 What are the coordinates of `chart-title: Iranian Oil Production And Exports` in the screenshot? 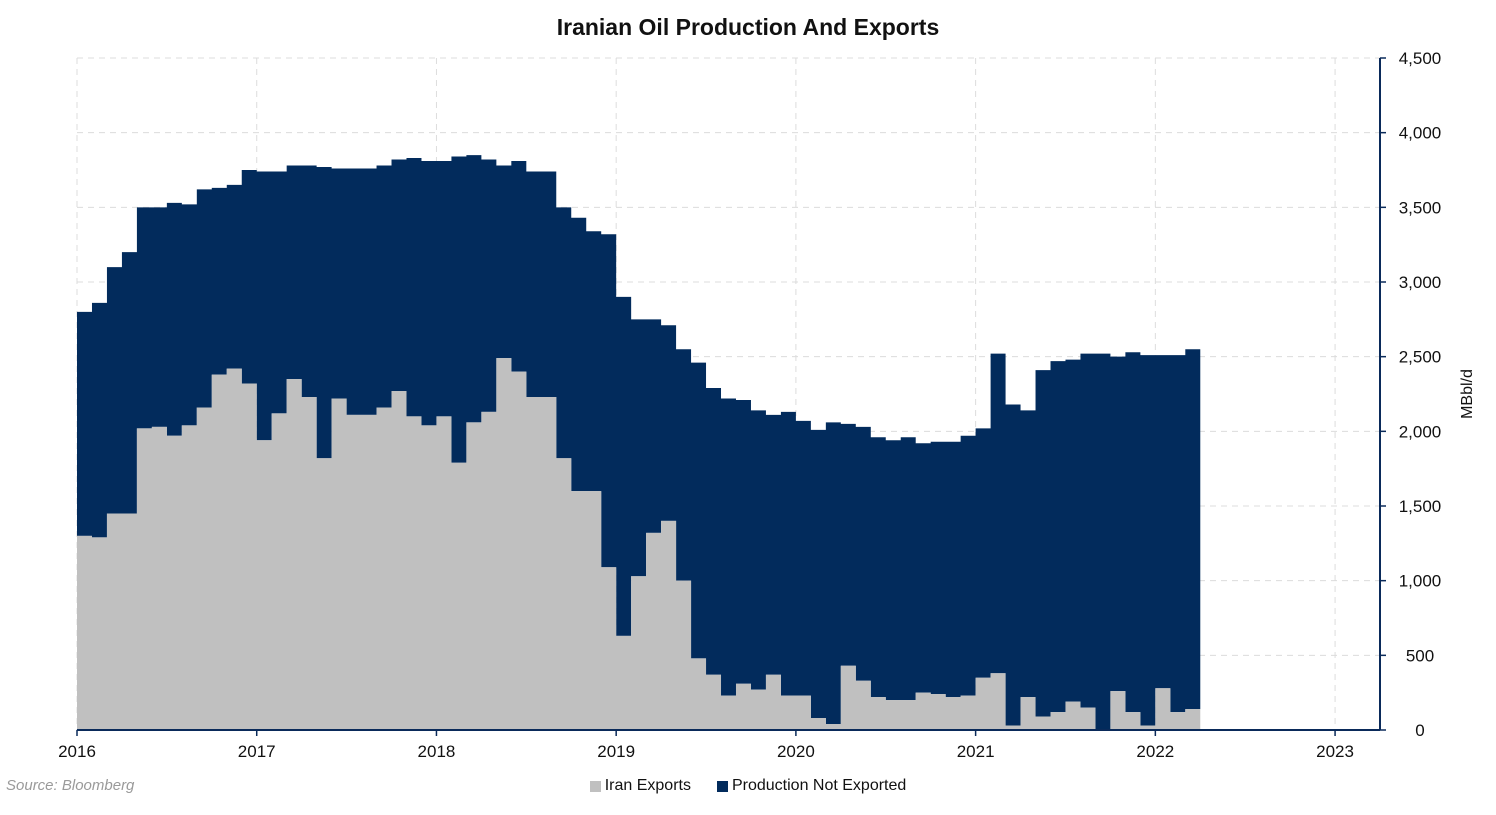 It's located at (748, 27).